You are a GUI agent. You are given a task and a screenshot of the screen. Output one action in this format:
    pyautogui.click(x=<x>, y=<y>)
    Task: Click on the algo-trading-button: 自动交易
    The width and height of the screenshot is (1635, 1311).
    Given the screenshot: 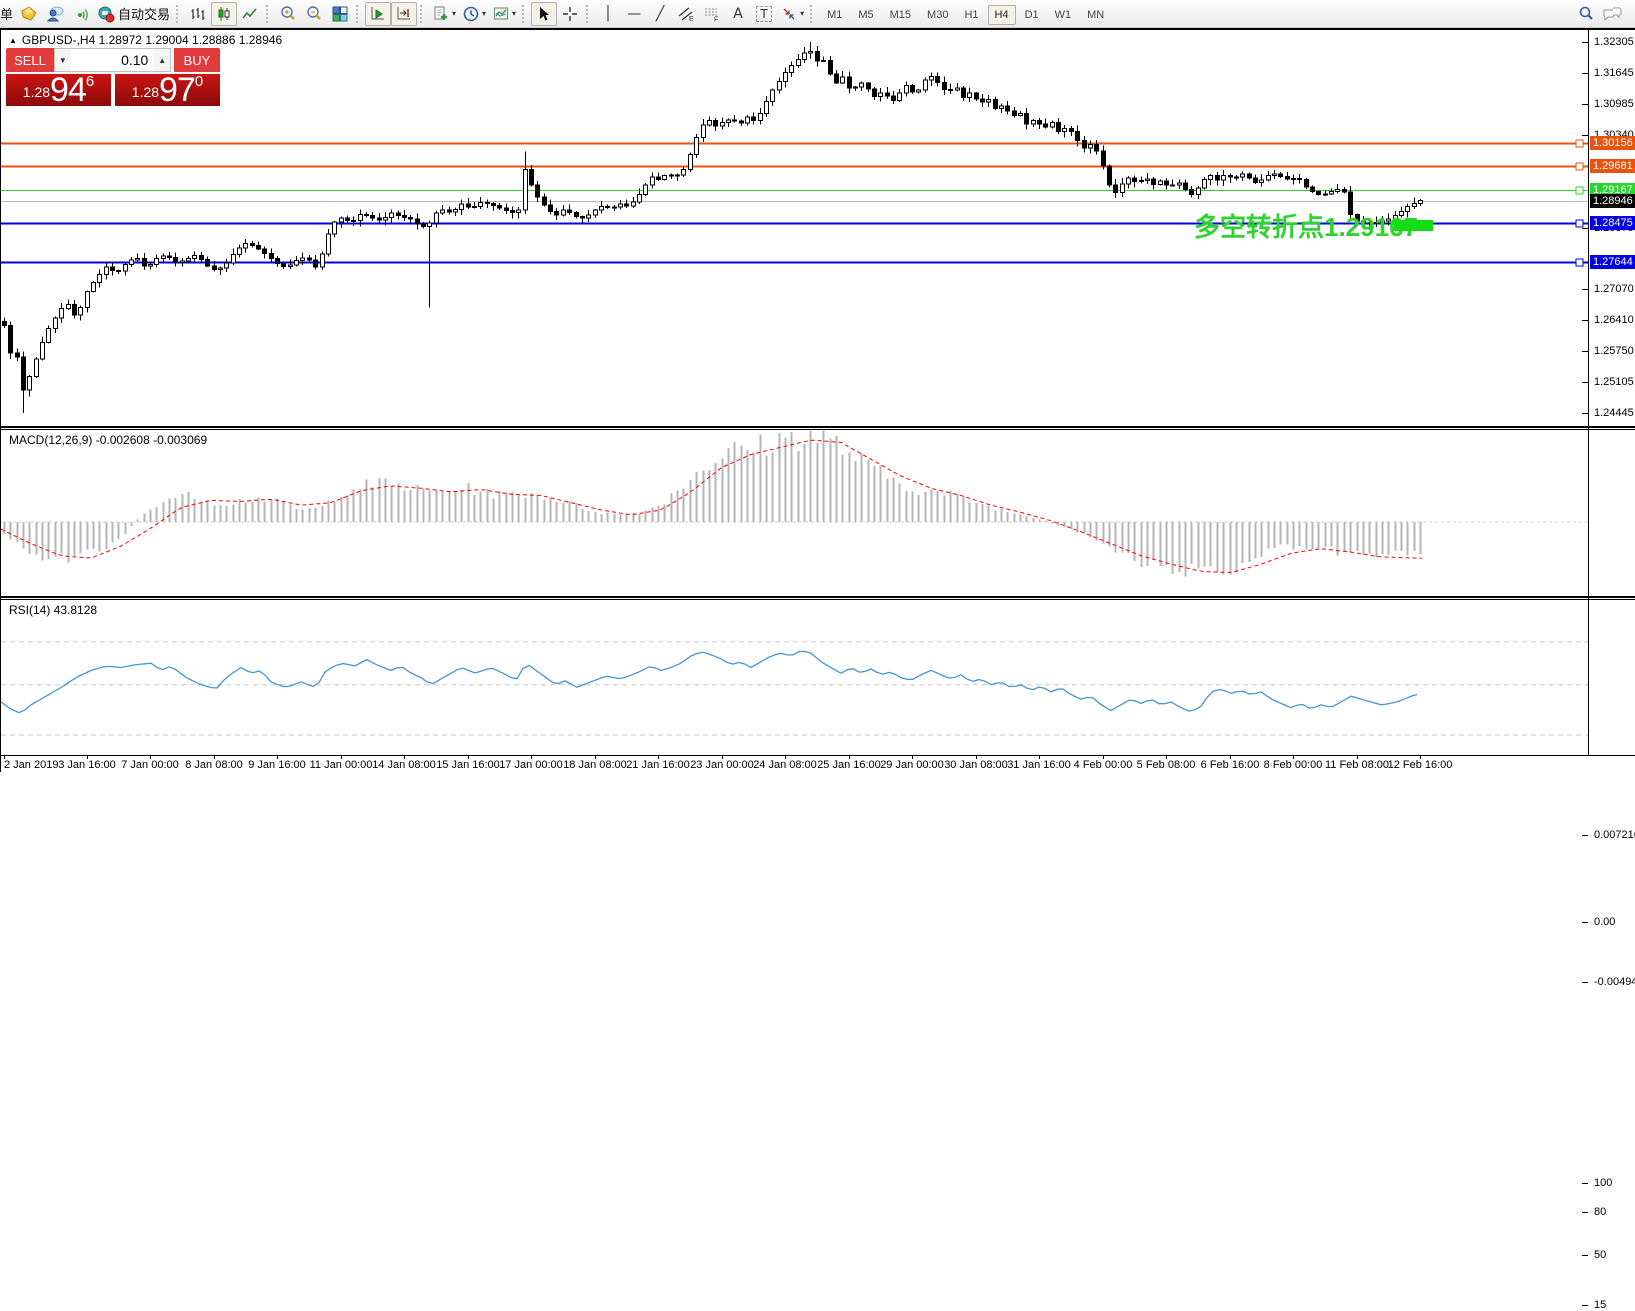 What is the action you would take?
    pyautogui.click(x=133, y=14)
    